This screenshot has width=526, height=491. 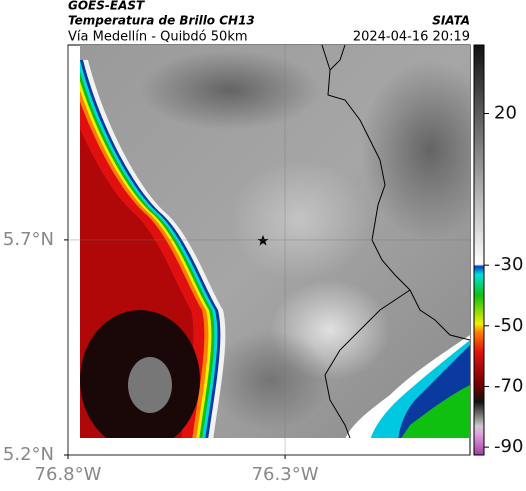 I want to click on colorbar-tick-label: -30, so click(x=508, y=264).